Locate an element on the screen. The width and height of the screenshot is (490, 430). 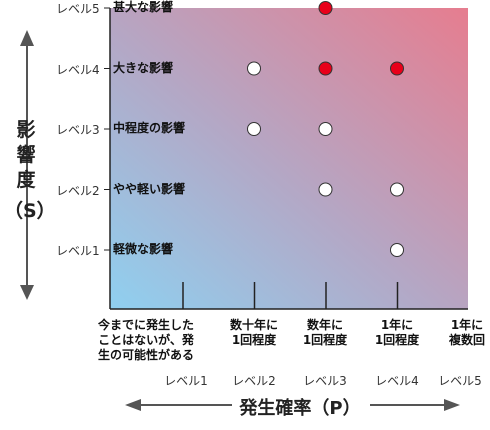
probability-description-line: 数年に is located at coordinates (324, 325).